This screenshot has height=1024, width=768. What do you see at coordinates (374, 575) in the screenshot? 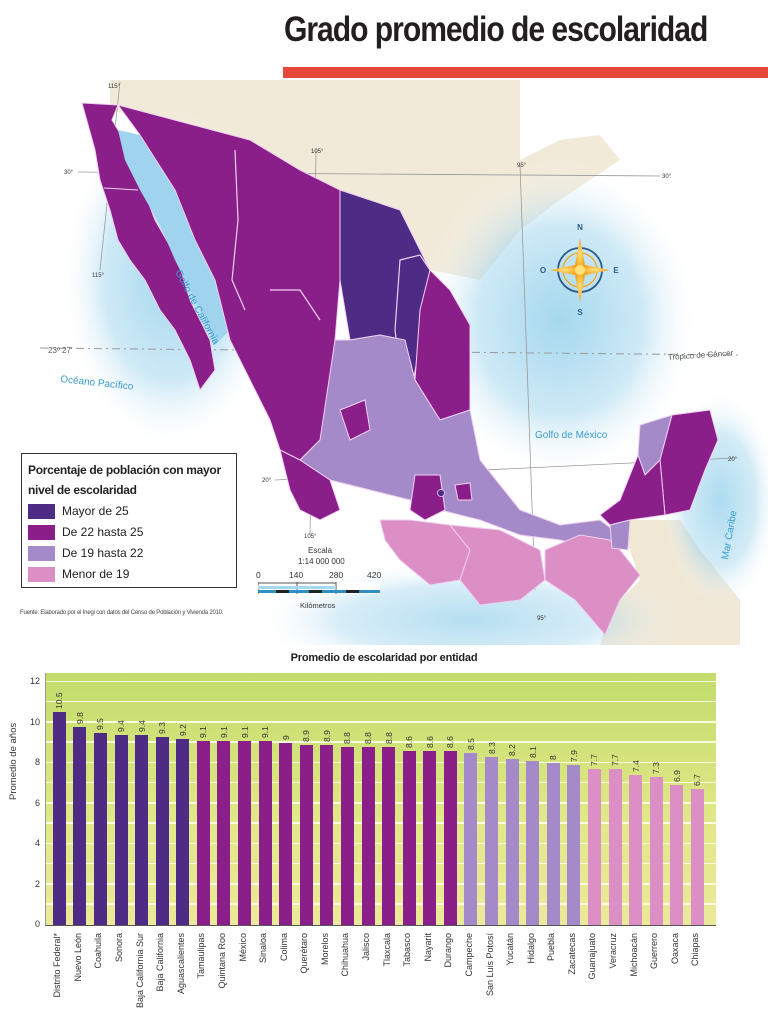
I see `scale-tick: 420` at bounding box center [374, 575].